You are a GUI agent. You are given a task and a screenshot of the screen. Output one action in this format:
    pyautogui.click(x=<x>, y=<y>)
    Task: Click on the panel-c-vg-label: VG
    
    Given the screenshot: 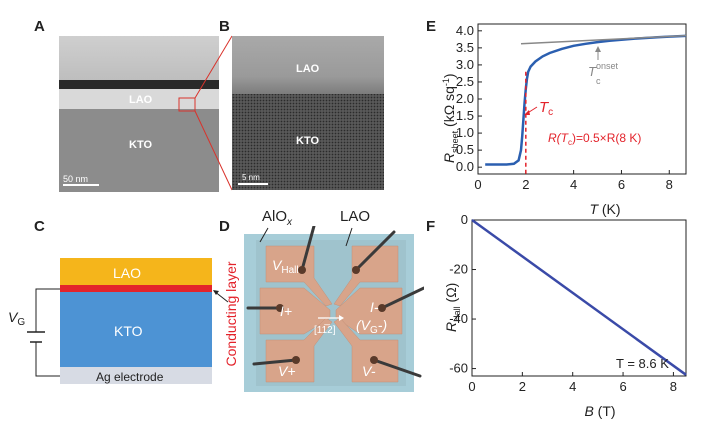 What is the action you would take?
    pyautogui.click(x=16, y=318)
    